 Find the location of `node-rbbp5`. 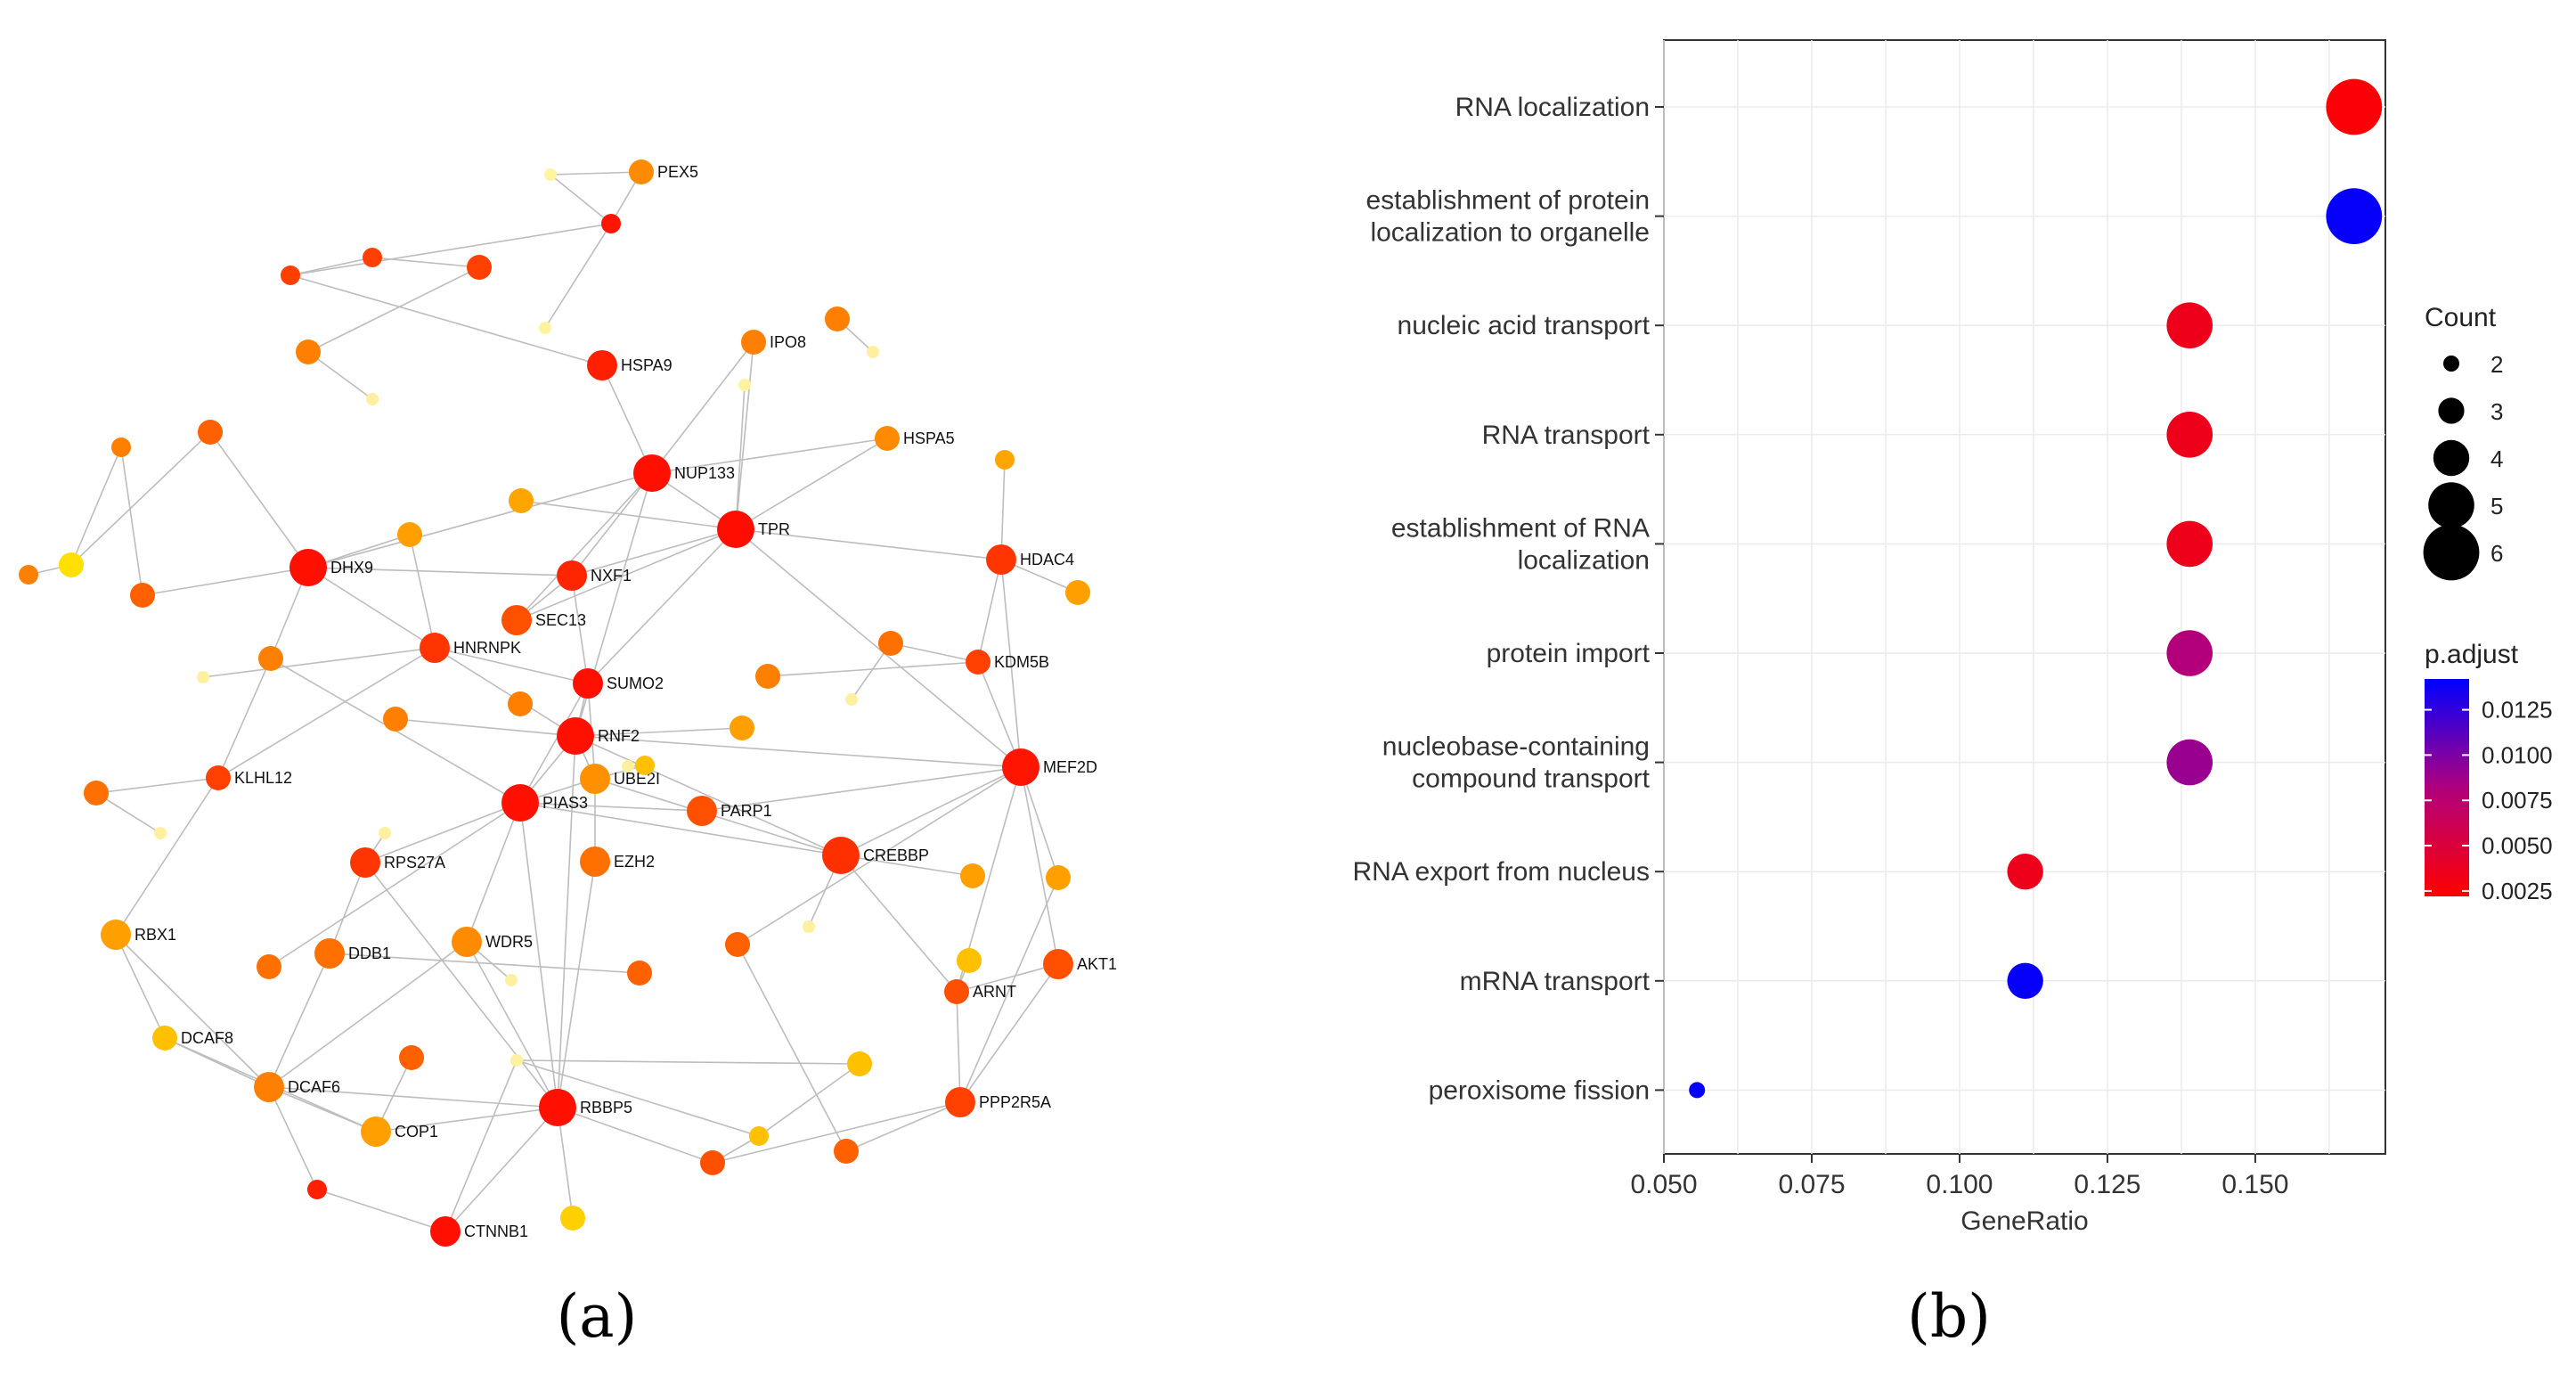

node-rbbp5 is located at coordinates (557, 1107).